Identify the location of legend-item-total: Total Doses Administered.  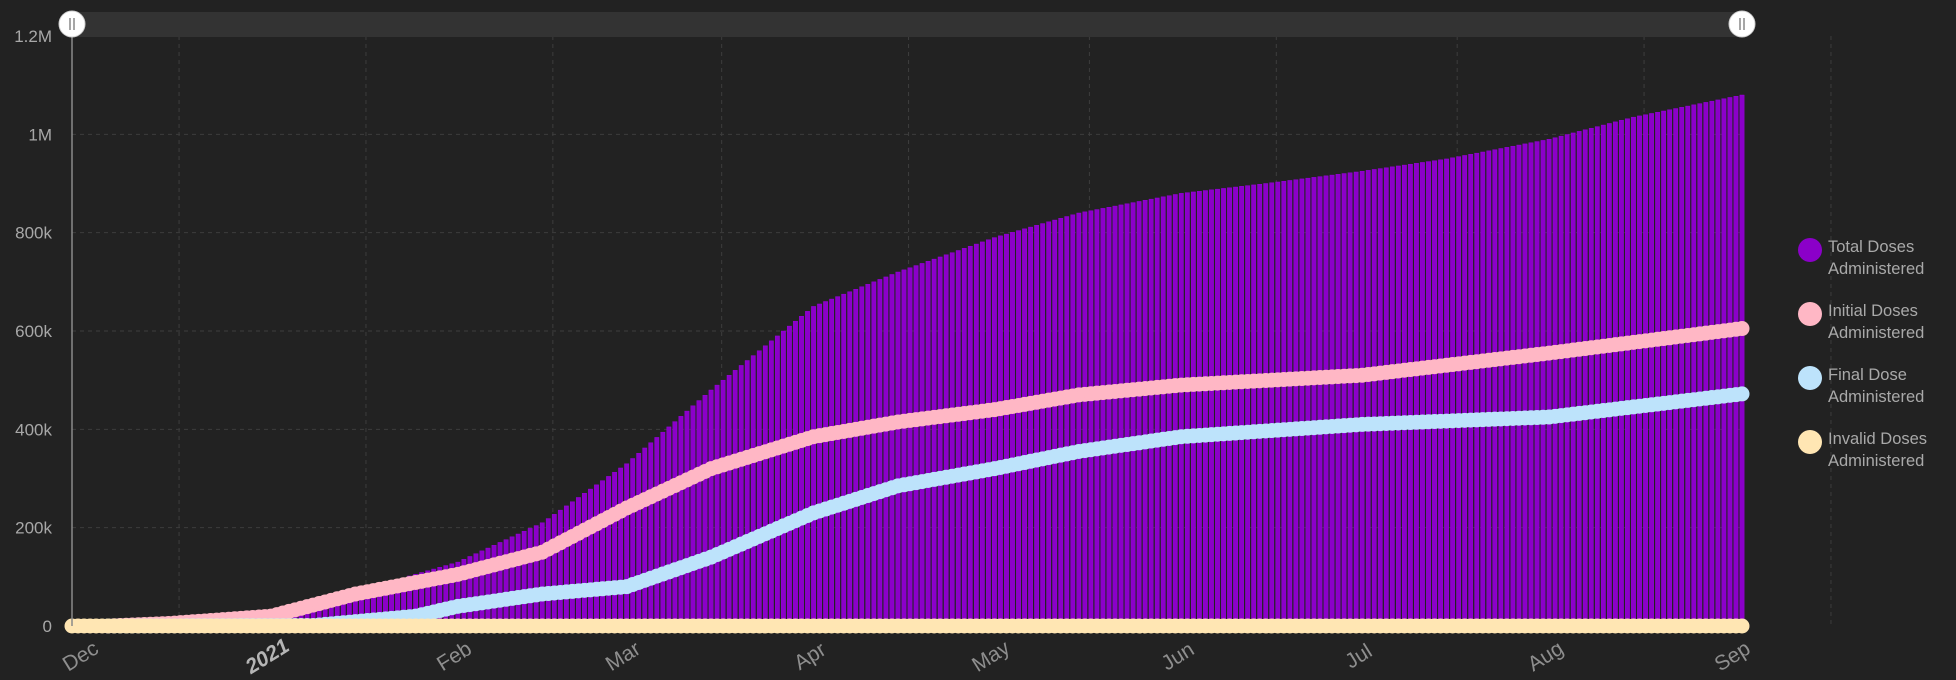
(1877, 258).